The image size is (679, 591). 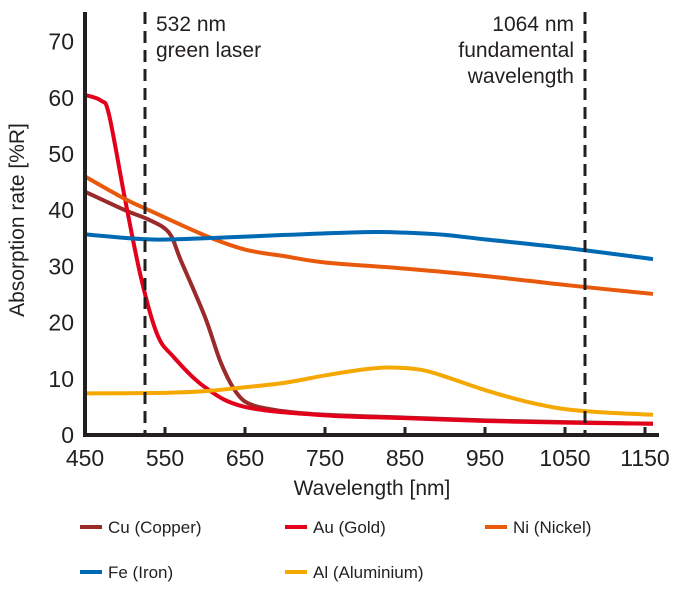 I want to click on x-tick-label: 1150, so click(x=644, y=458).